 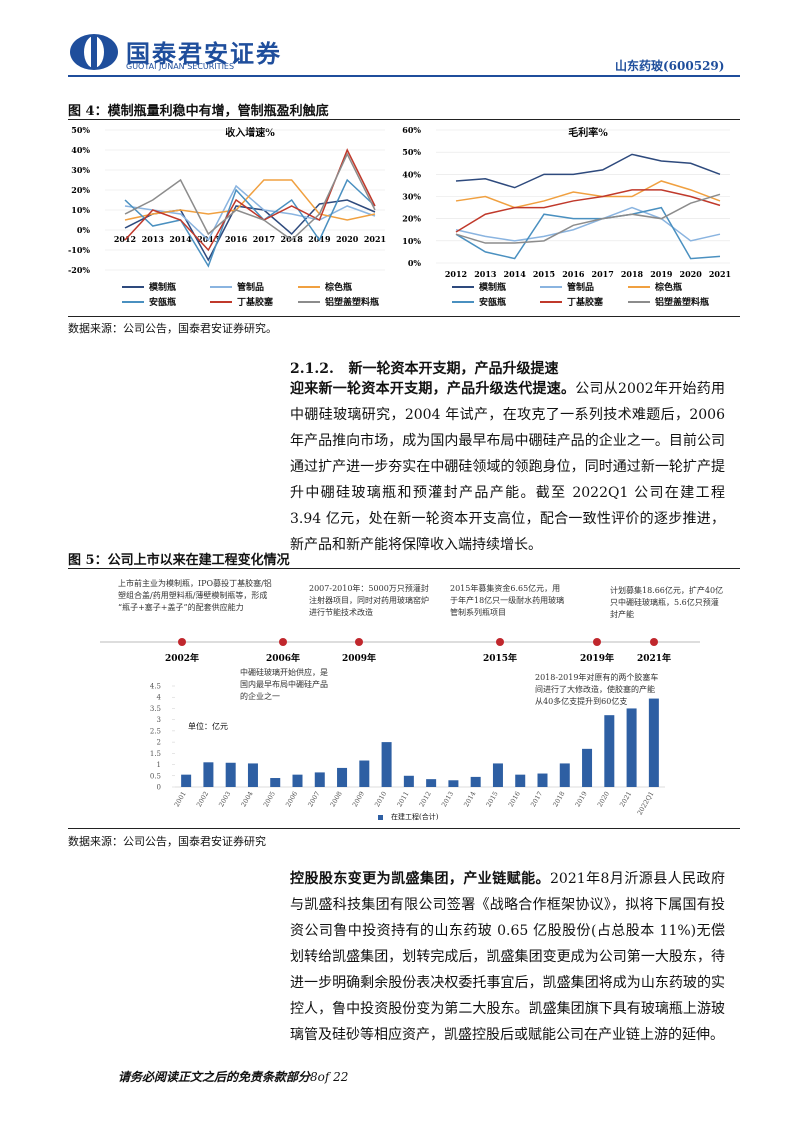 What do you see at coordinates (336, 799) in the screenshot?
I see `x-tick-label: 2008` at bounding box center [336, 799].